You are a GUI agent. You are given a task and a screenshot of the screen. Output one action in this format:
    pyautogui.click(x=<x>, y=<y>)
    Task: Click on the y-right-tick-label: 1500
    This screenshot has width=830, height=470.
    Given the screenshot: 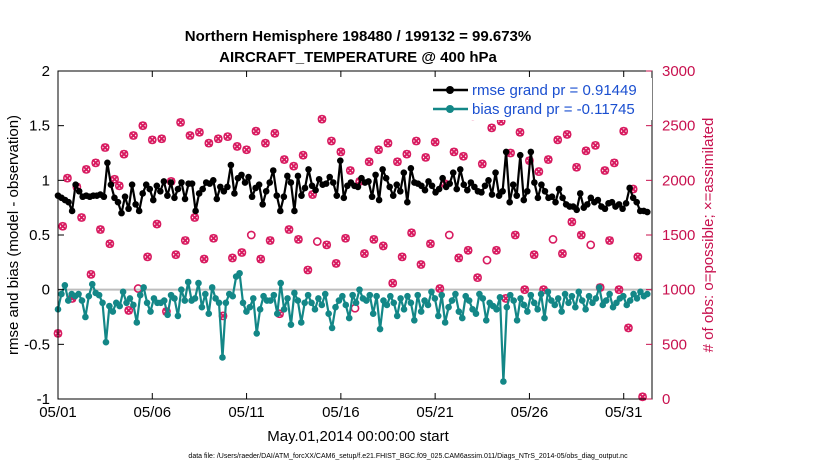 What is the action you would take?
    pyautogui.click(x=678, y=235)
    